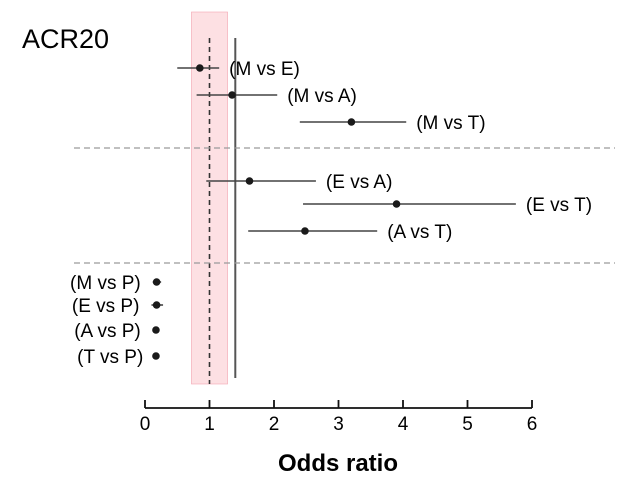  Describe the element at coordinates (105, 283) in the screenshot. I see `row-label: (M vs P)` at that location.